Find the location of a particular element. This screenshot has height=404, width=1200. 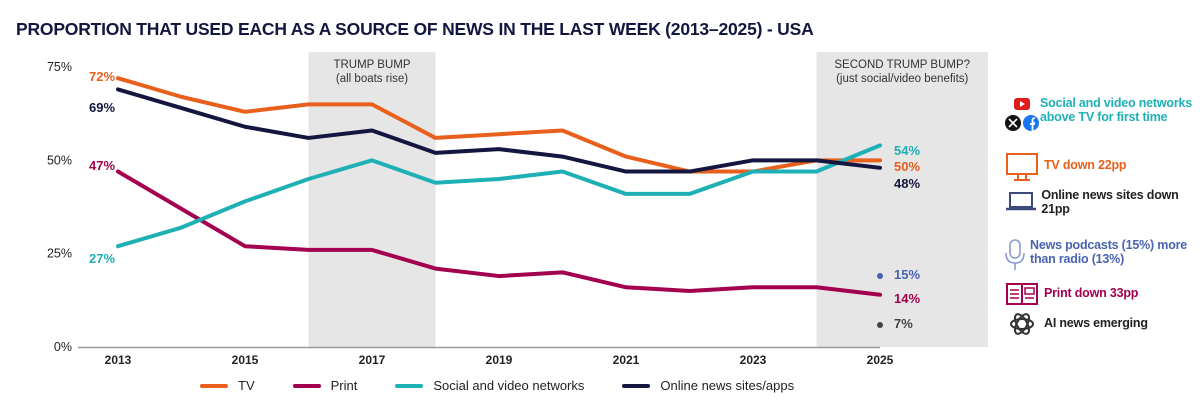

series-line-online-news-sites-apps is located at coordinates (499, 130).